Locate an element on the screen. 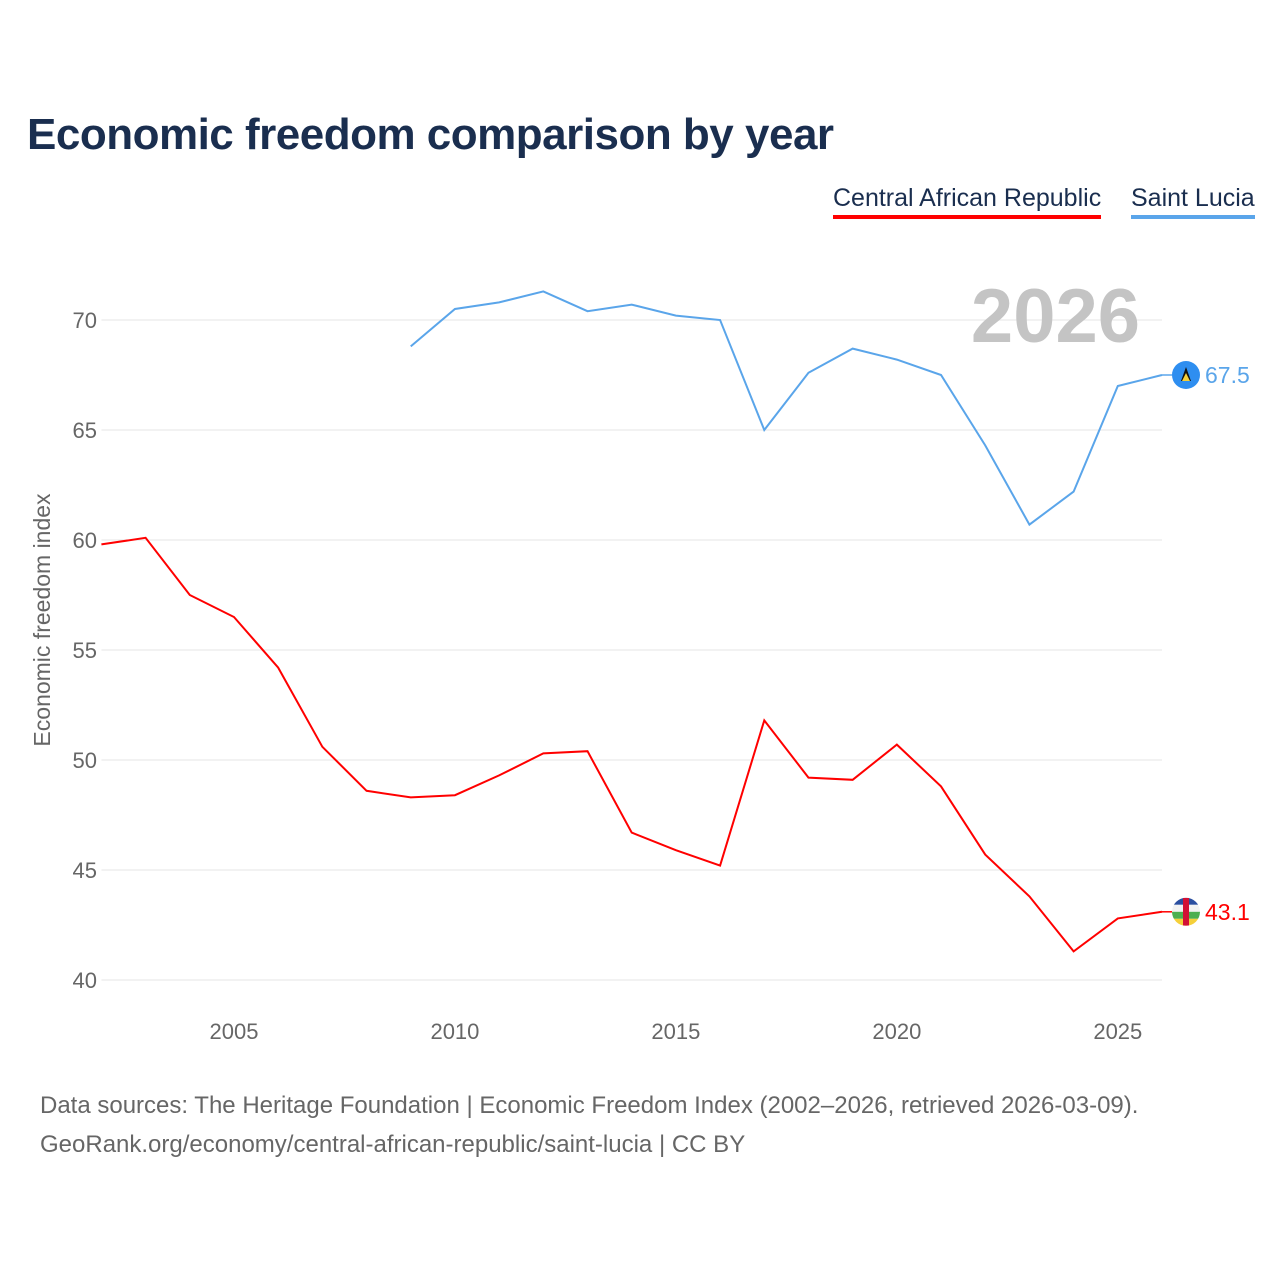 This screenshot has height=1280, width=1280. flag-central-african-republic-icon is located at coordinates (1186, 911).